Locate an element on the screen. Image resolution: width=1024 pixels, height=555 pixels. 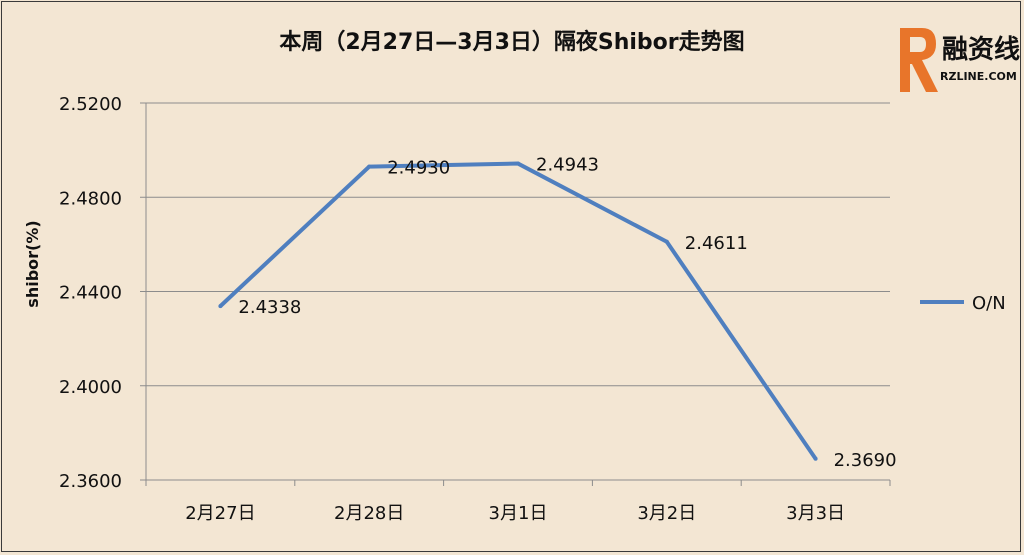
y-tick-label: 2.5200 is located at coordinates (90, 104).